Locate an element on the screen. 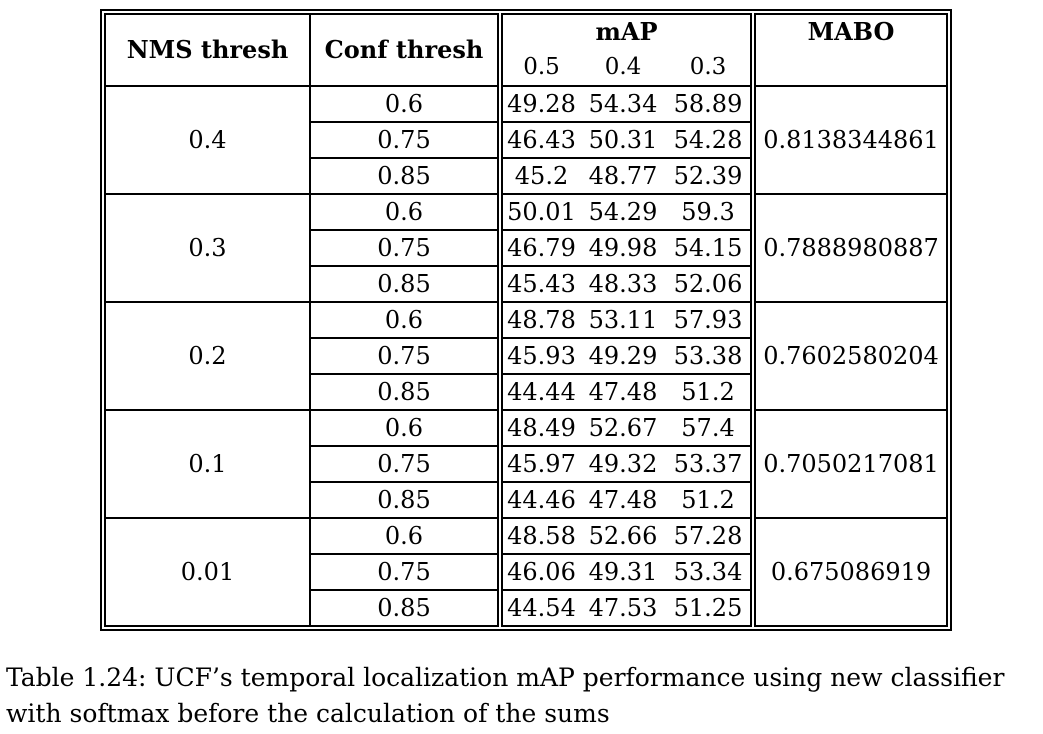  map-value-cell: 45.97 is located at coordinates (539, 464).